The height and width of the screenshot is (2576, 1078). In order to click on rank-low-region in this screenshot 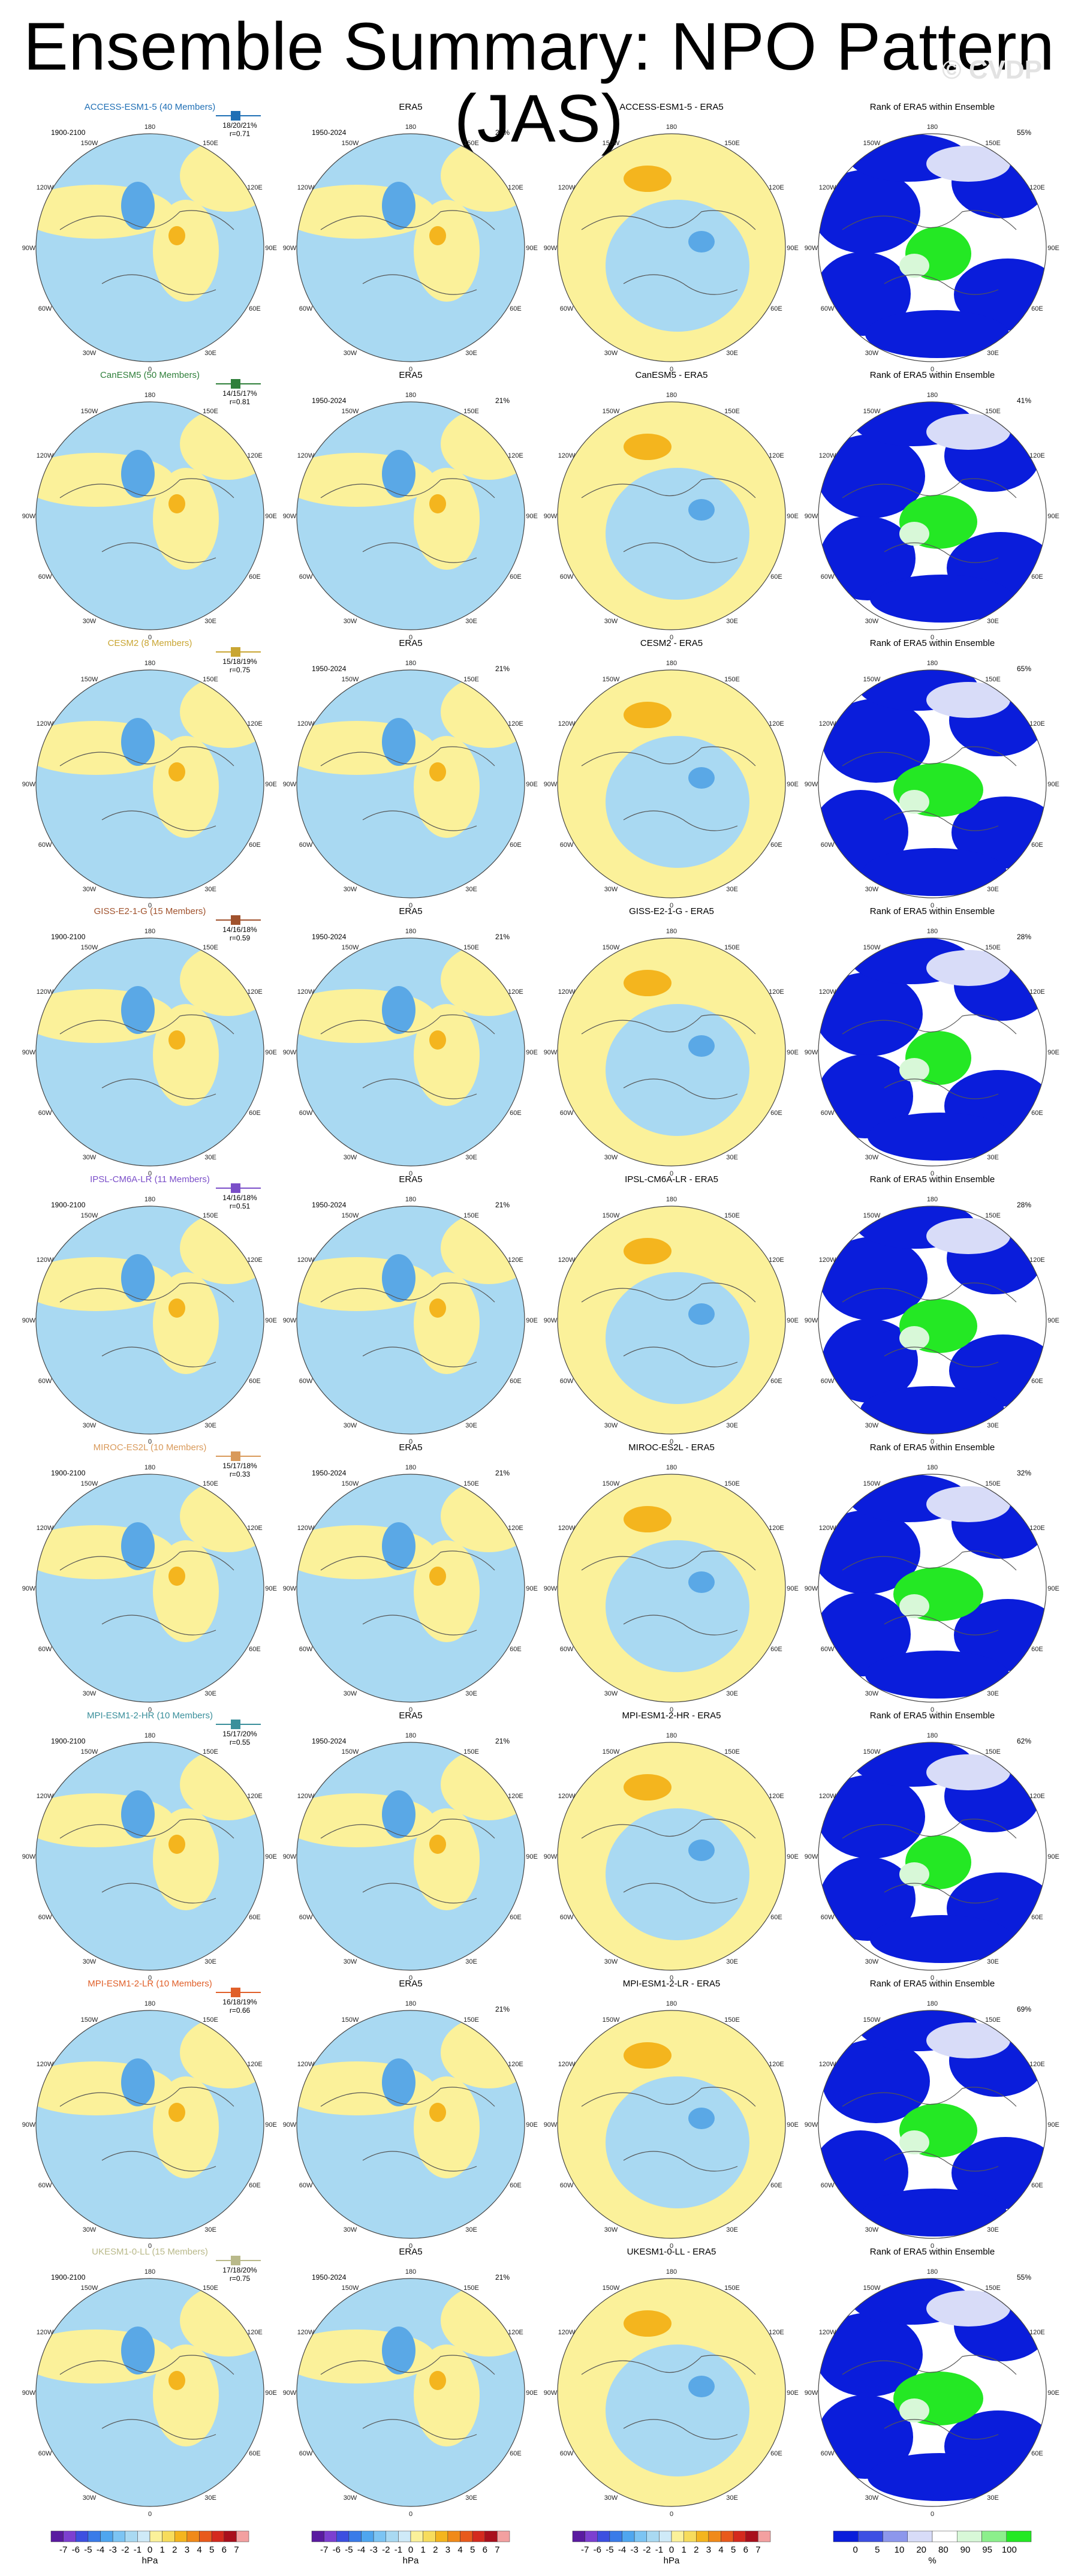, I will do `click(868, 1899)`.